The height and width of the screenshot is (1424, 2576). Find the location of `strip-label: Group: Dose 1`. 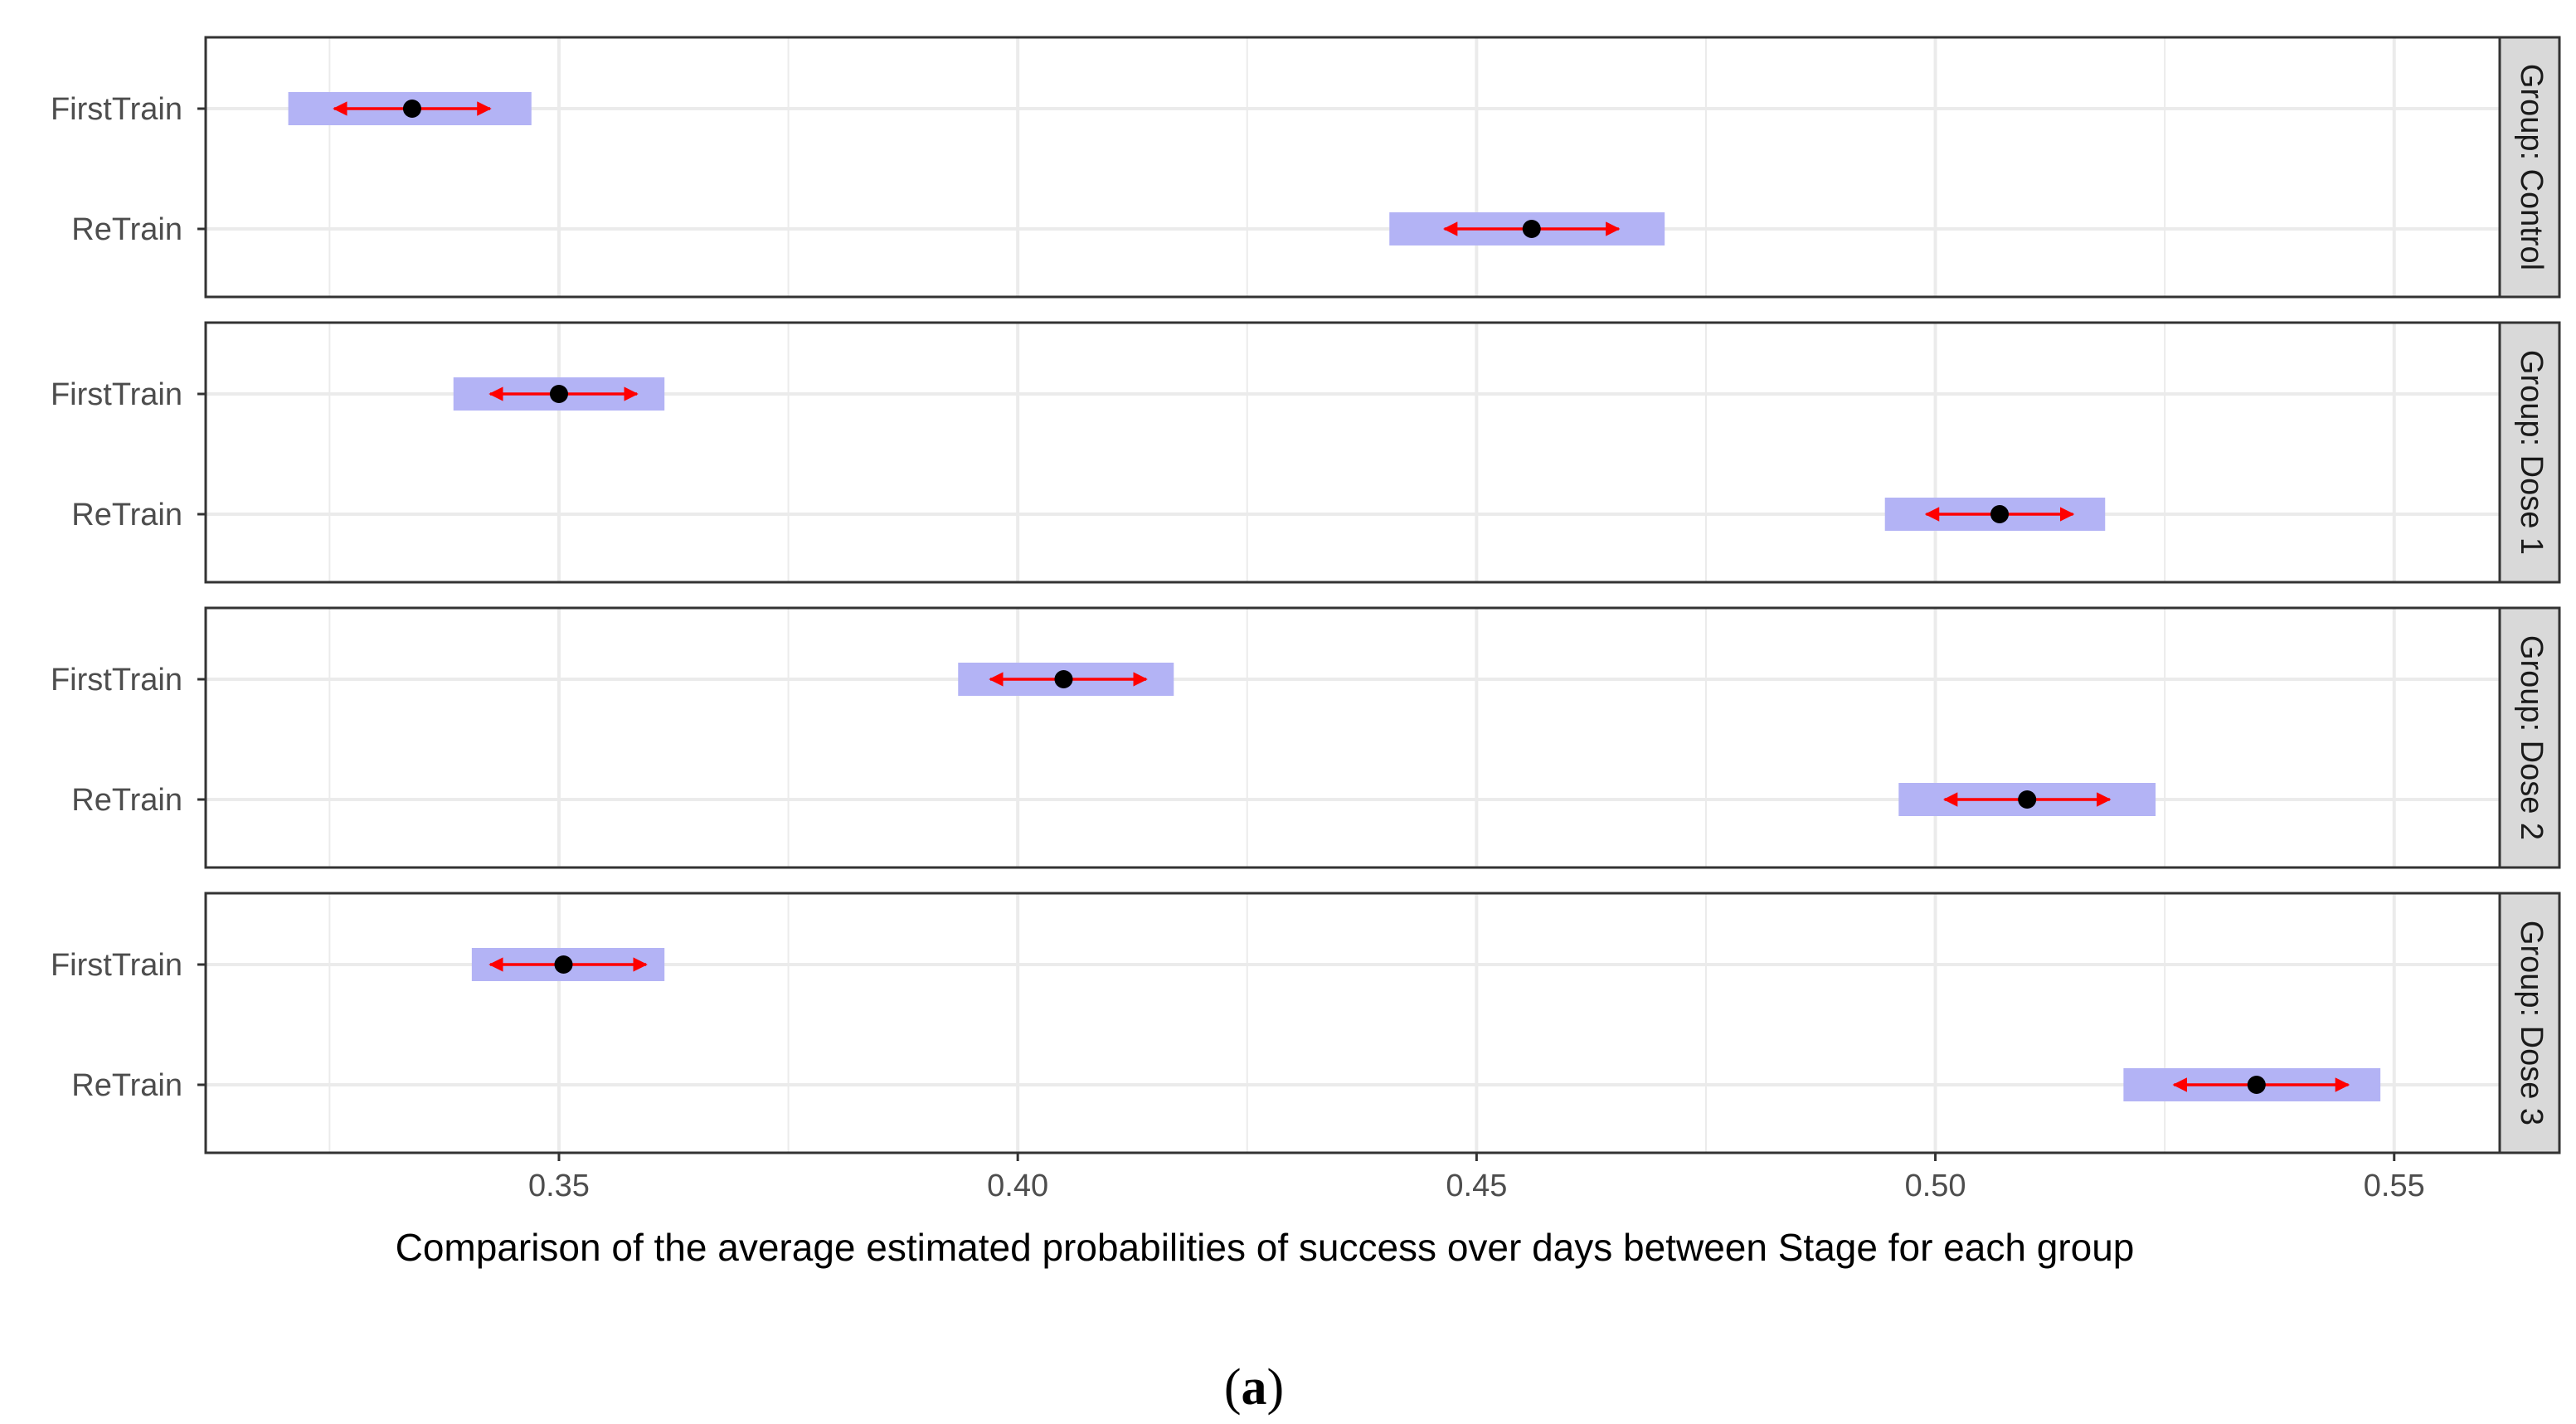

strip-label: Group: Dose 1 is located at coordinates (2531, 453).